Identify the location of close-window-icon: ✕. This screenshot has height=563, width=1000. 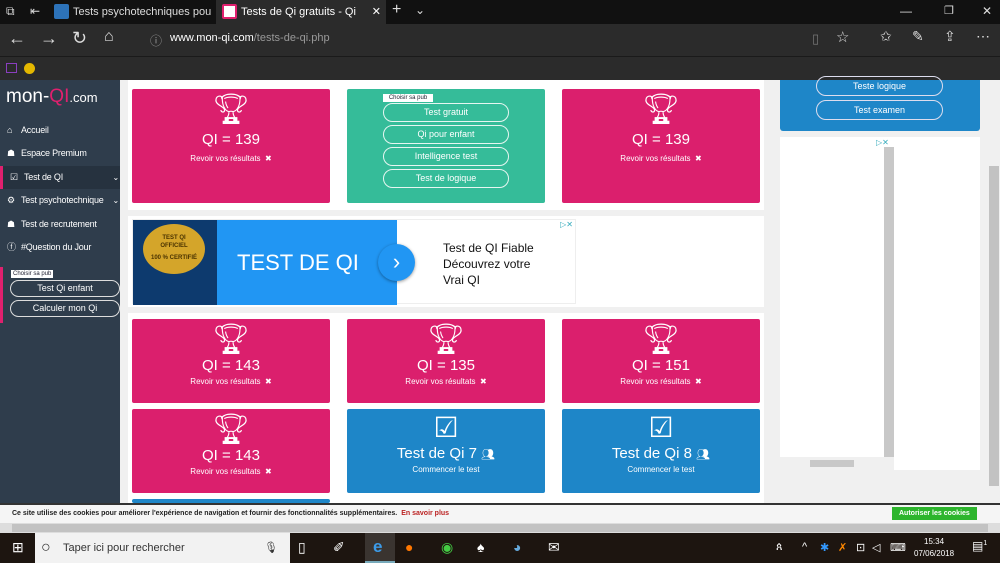
(987, 11).